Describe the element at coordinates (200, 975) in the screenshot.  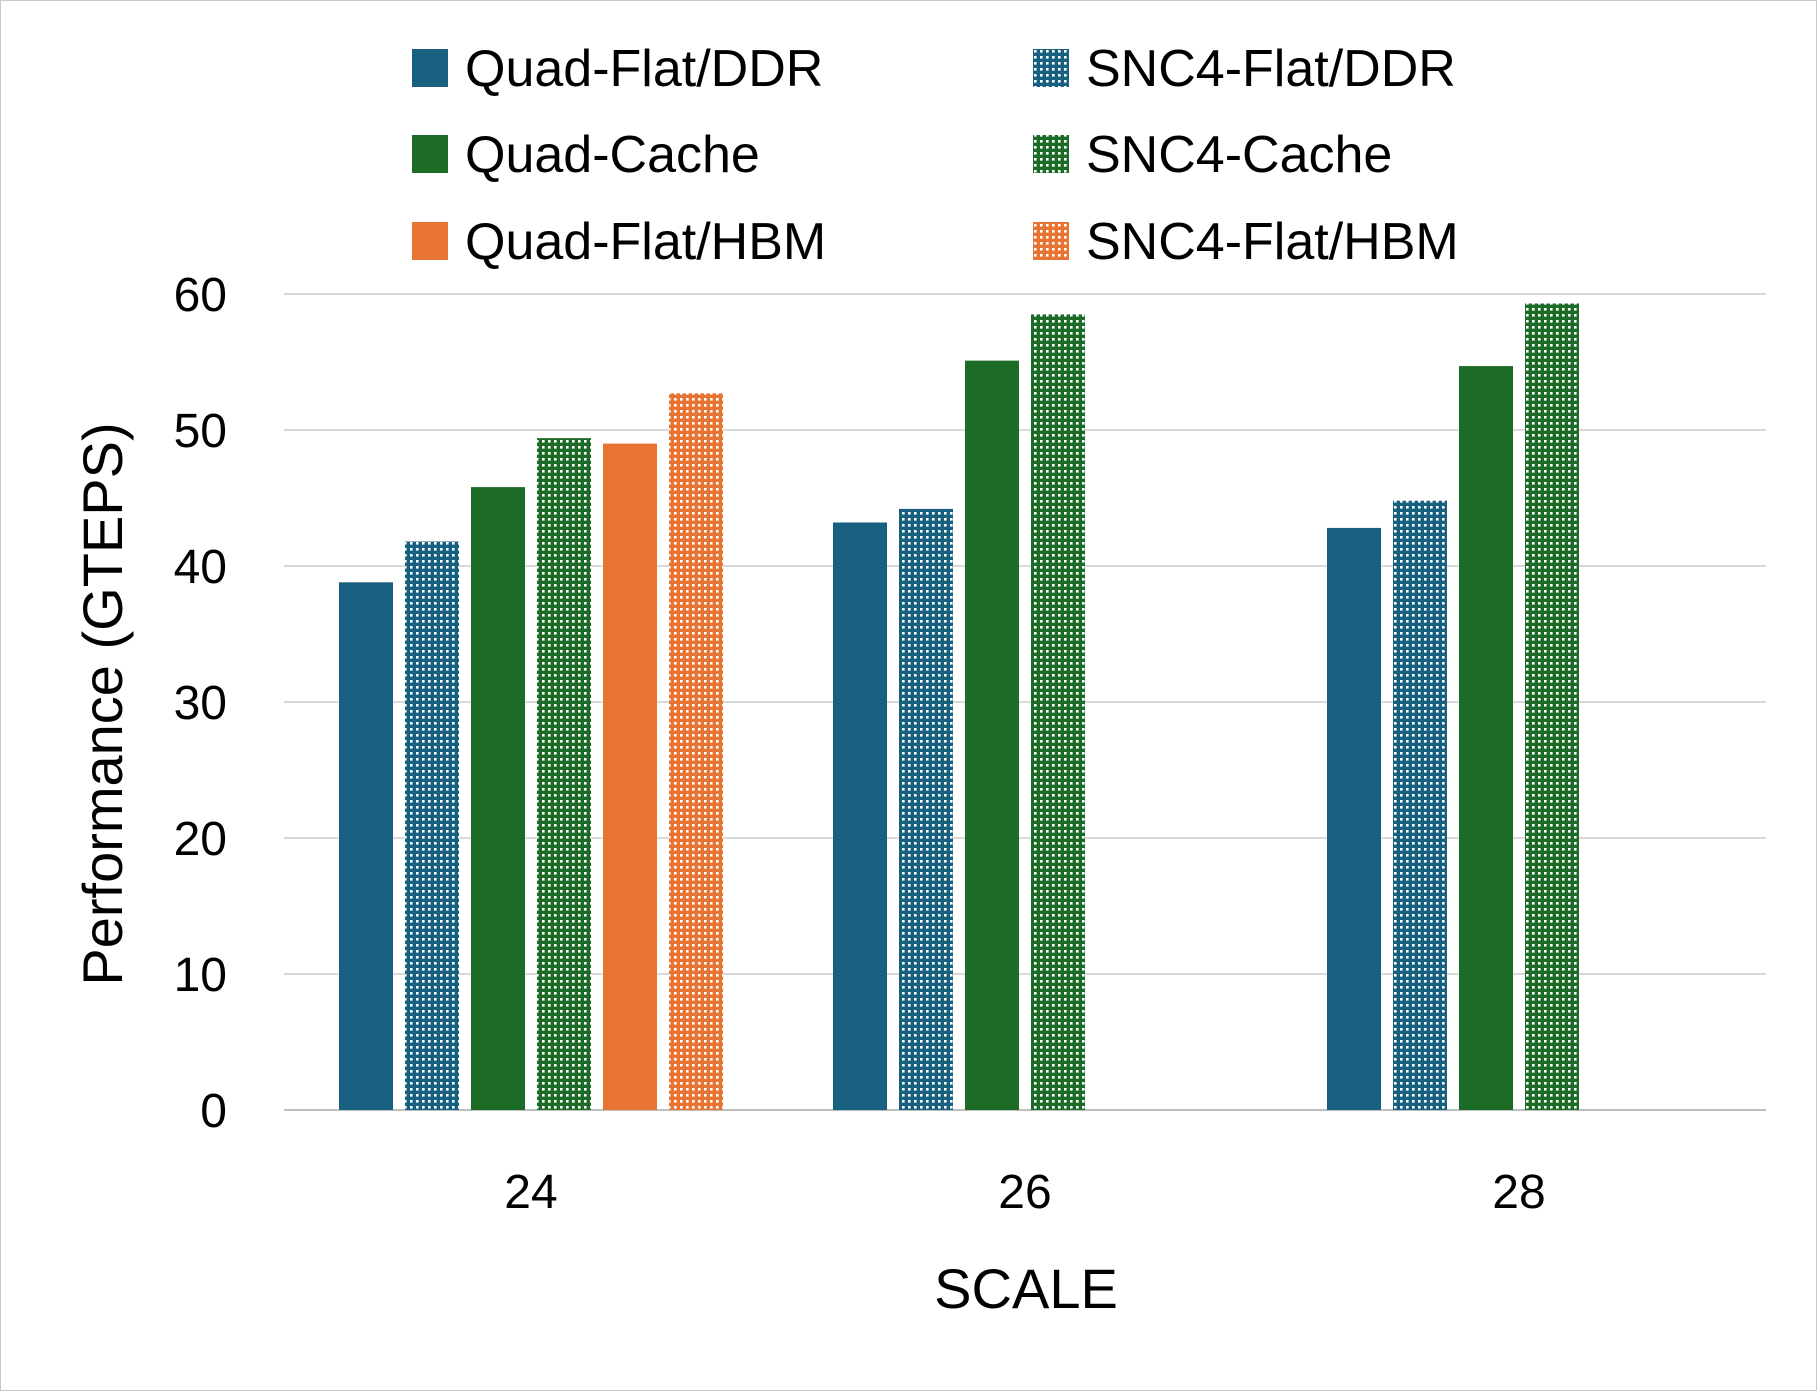
I see `y-tick-label: 10` at that location.